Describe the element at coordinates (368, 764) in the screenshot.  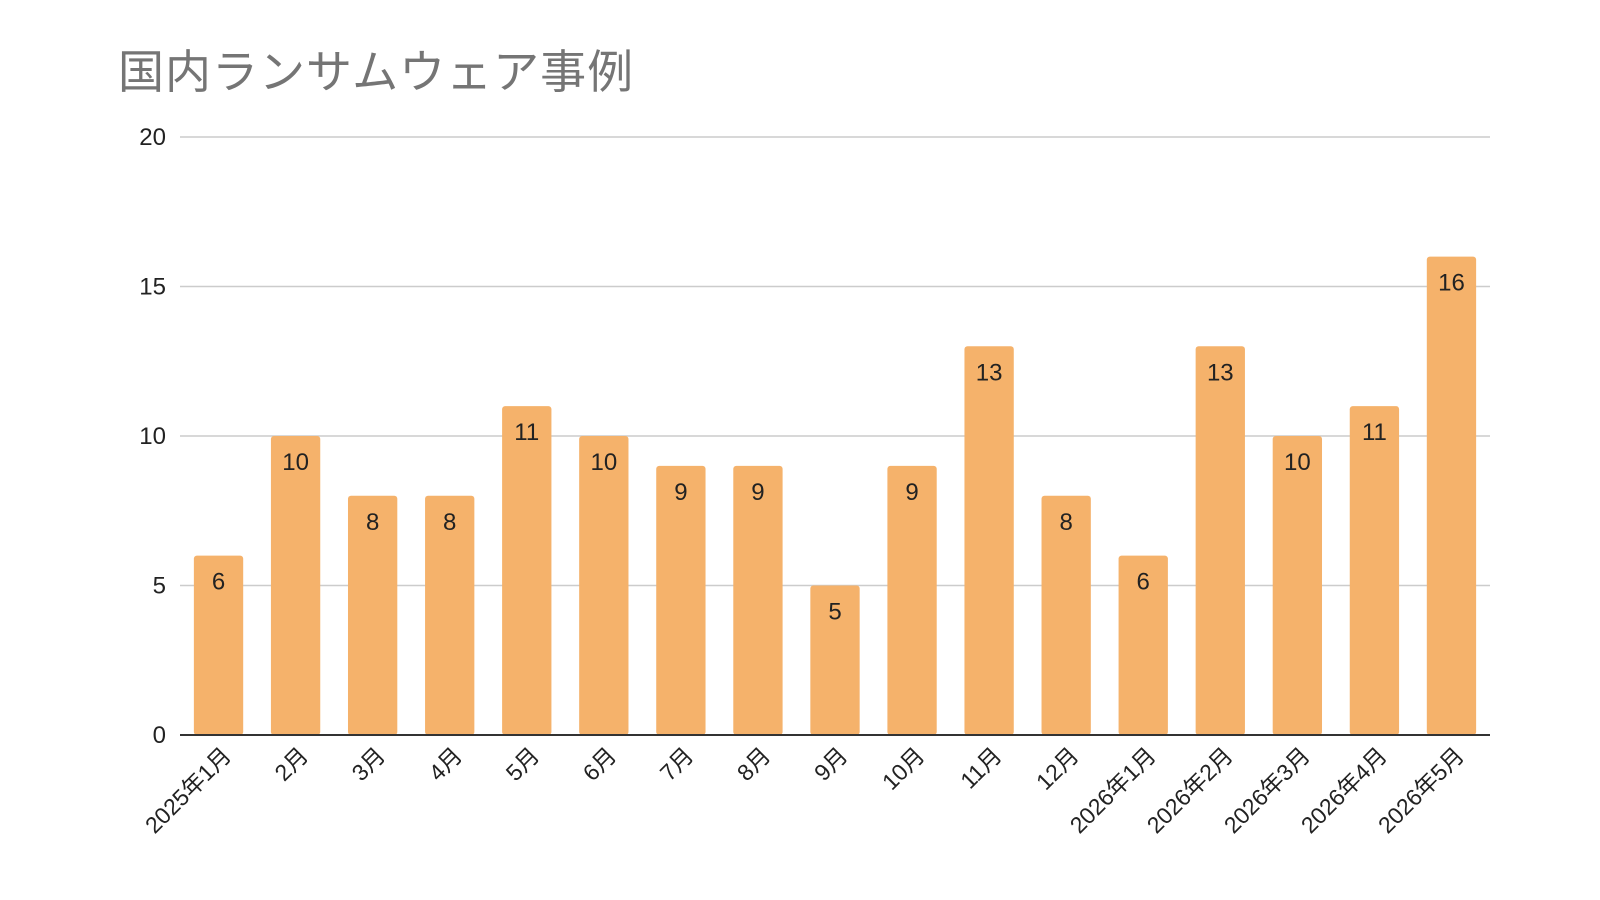
I see `x-tick-label: 3月` at that location.